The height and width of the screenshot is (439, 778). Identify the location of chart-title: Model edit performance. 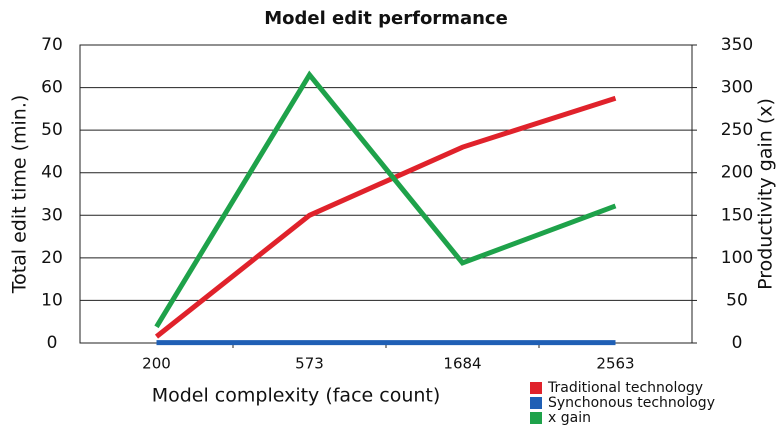
(386, 18).